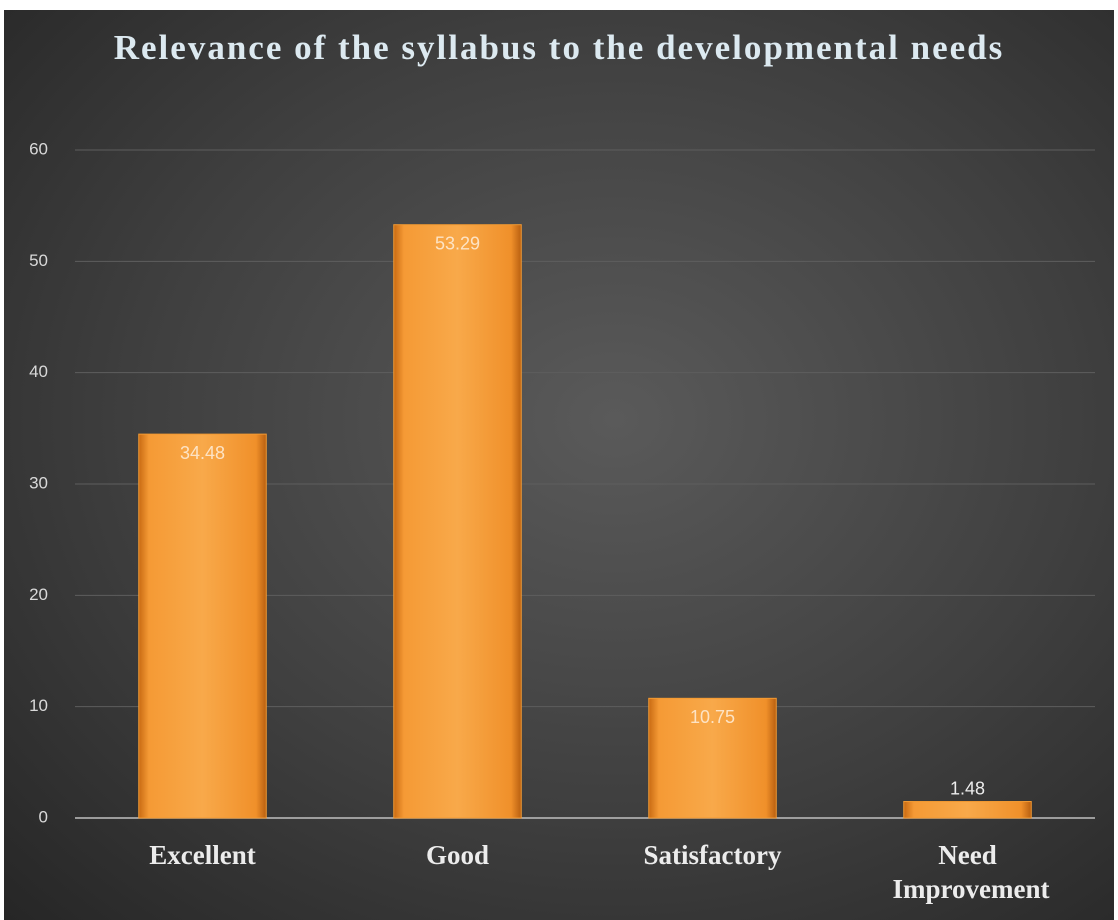  Describe the element at coordinates (38, 371) in the screenshot. I see `y-tick-label: 40` at that location.